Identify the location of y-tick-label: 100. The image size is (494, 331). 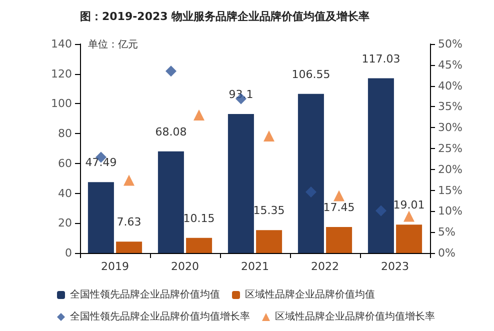
(61, 103).